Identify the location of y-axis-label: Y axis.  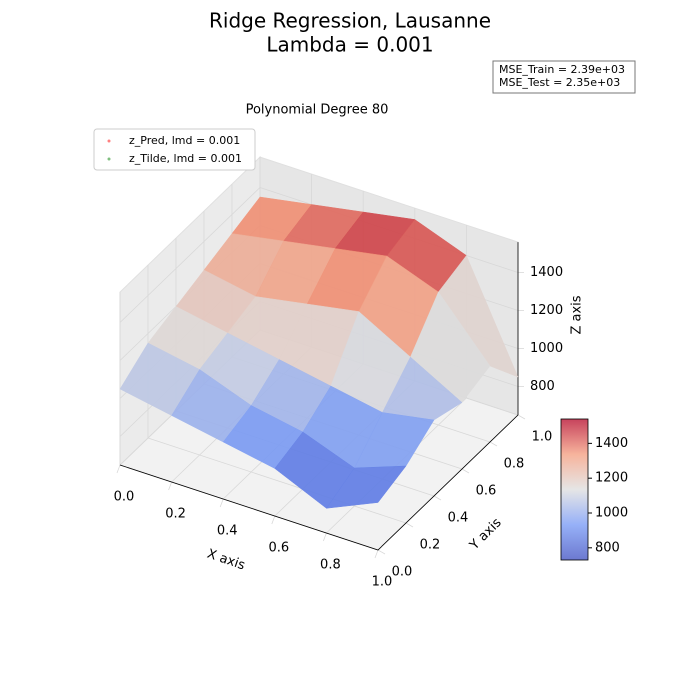
(485, 534).